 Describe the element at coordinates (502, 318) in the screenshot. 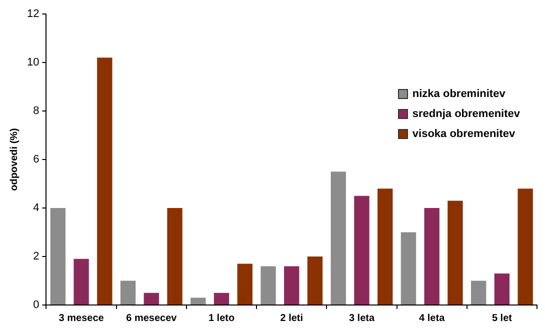

I see `x-tick-label: 5 let` at that location.